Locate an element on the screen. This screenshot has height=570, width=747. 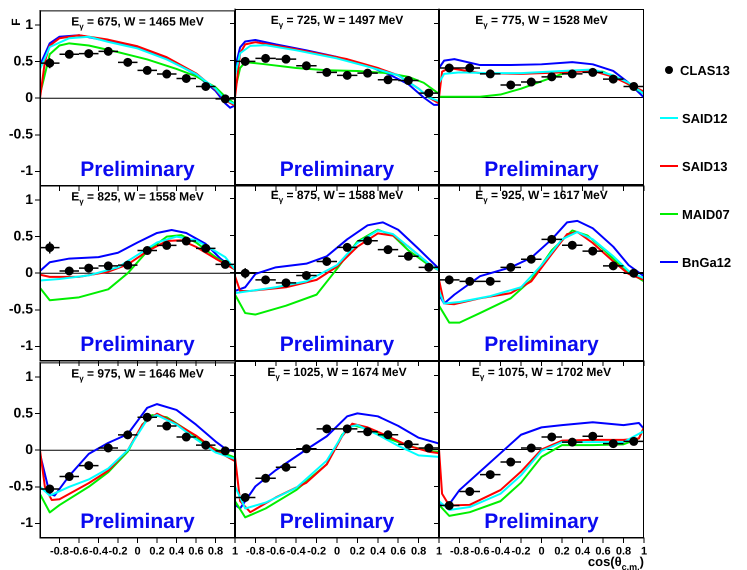
legend-label: CLAS13 is located at coordinates (705, 70).